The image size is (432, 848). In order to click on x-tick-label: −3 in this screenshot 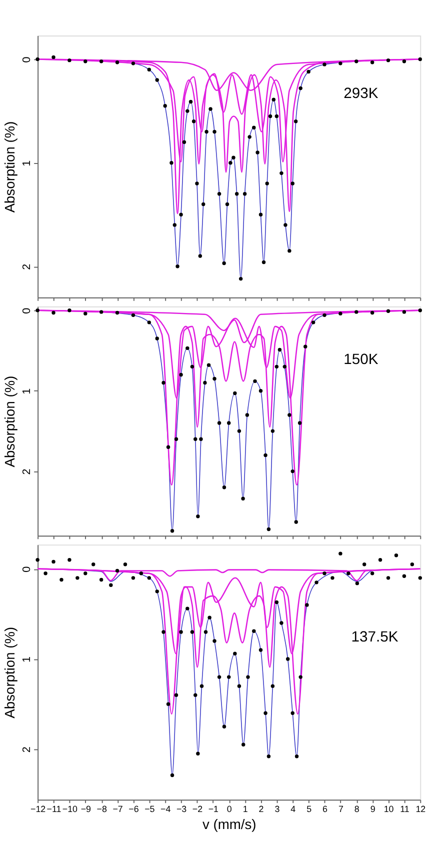, I will do `click(181, 809)`.